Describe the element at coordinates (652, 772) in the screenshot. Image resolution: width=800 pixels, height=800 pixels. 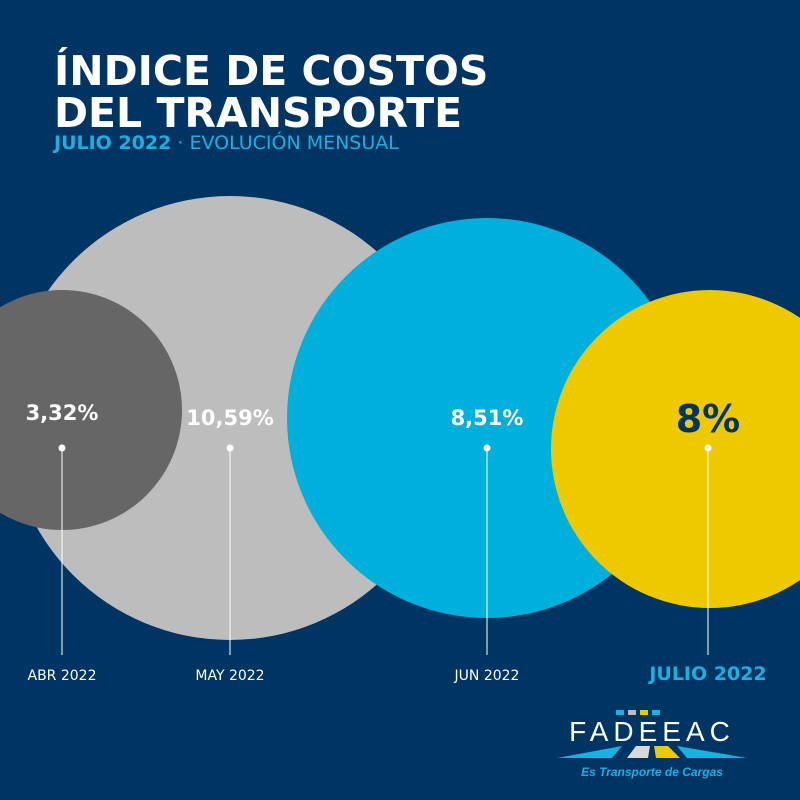
I see `svg-text: Es Transporte de Cargas` at that location.